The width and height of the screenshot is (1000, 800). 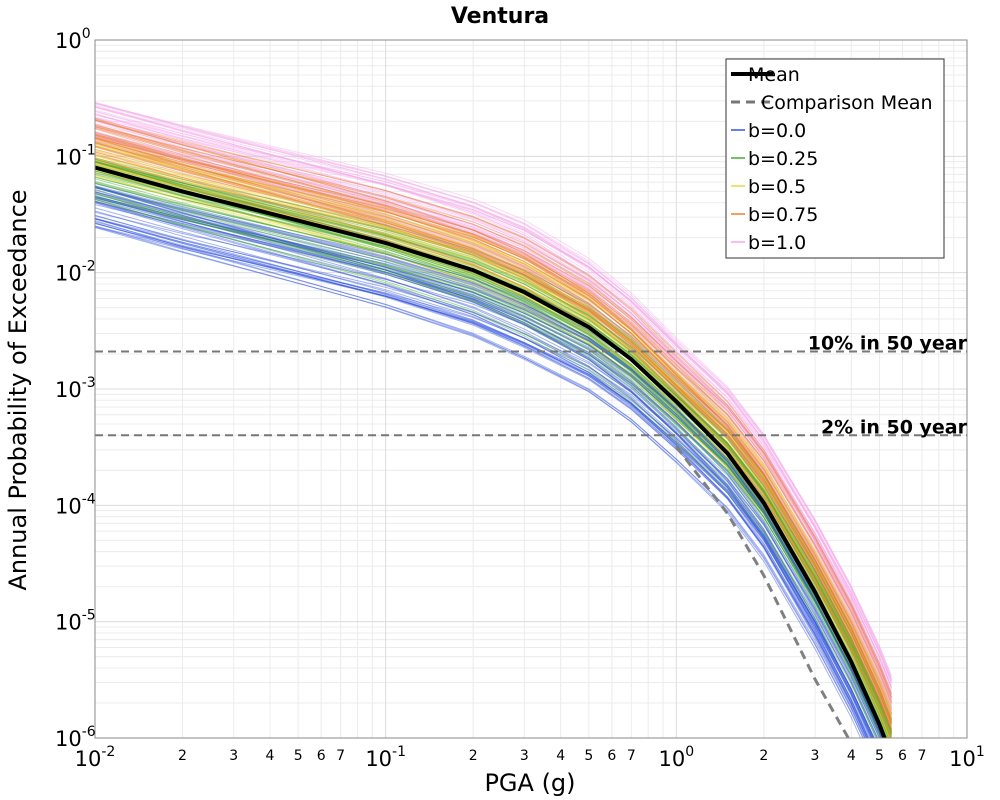 I want to click on annotation-label: 2% in 50 year, so click(x=894, y=427).